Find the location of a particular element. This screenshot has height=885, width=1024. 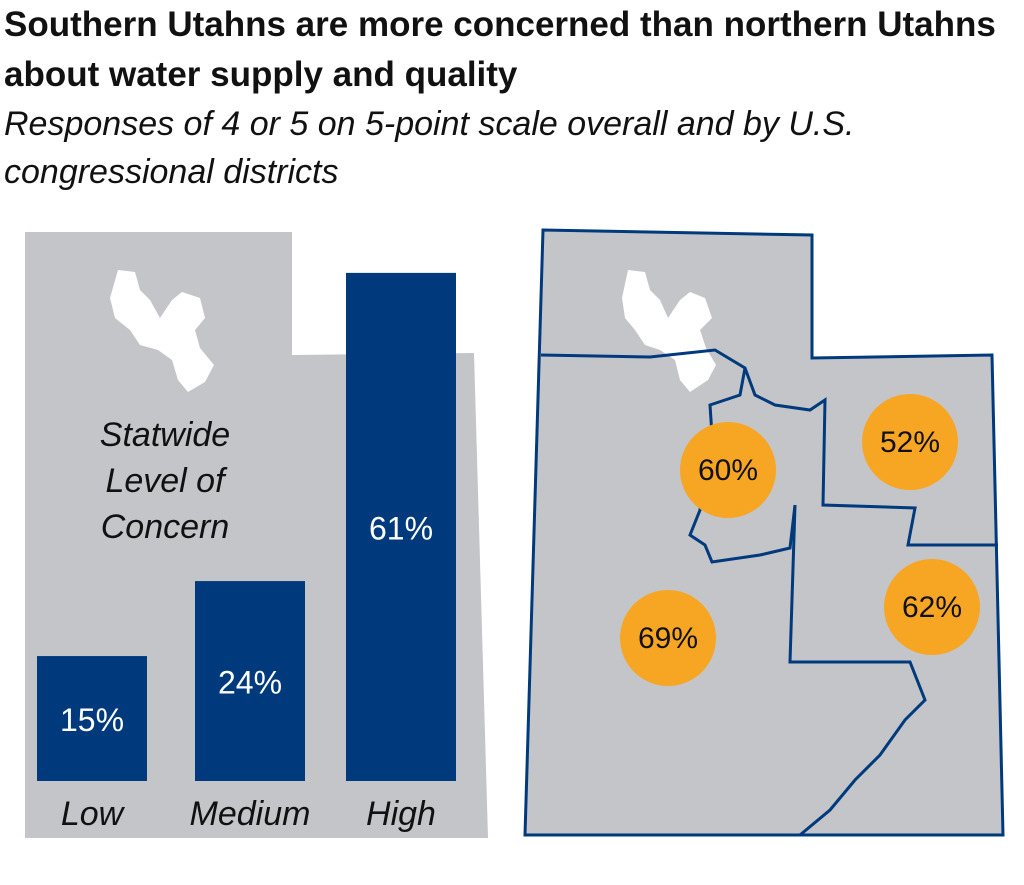

category-label: Medium is located at coordinates (250, 814).